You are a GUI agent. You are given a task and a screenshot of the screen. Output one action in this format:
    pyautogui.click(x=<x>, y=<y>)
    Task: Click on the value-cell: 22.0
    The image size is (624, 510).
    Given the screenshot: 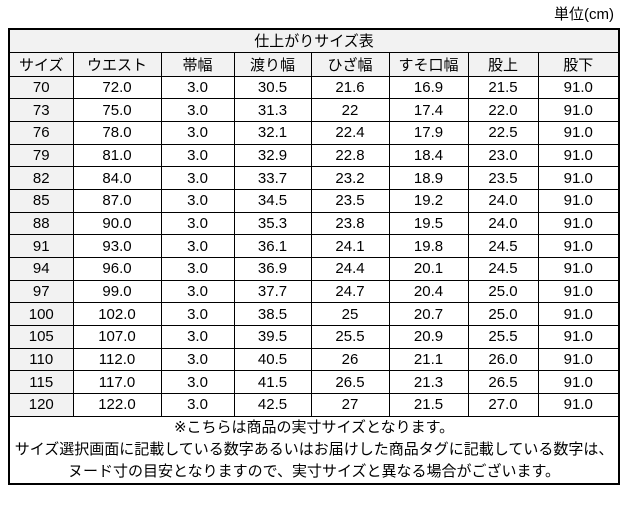 What is the action you would take?
    pyautogui.click(x=503, y=110)
    